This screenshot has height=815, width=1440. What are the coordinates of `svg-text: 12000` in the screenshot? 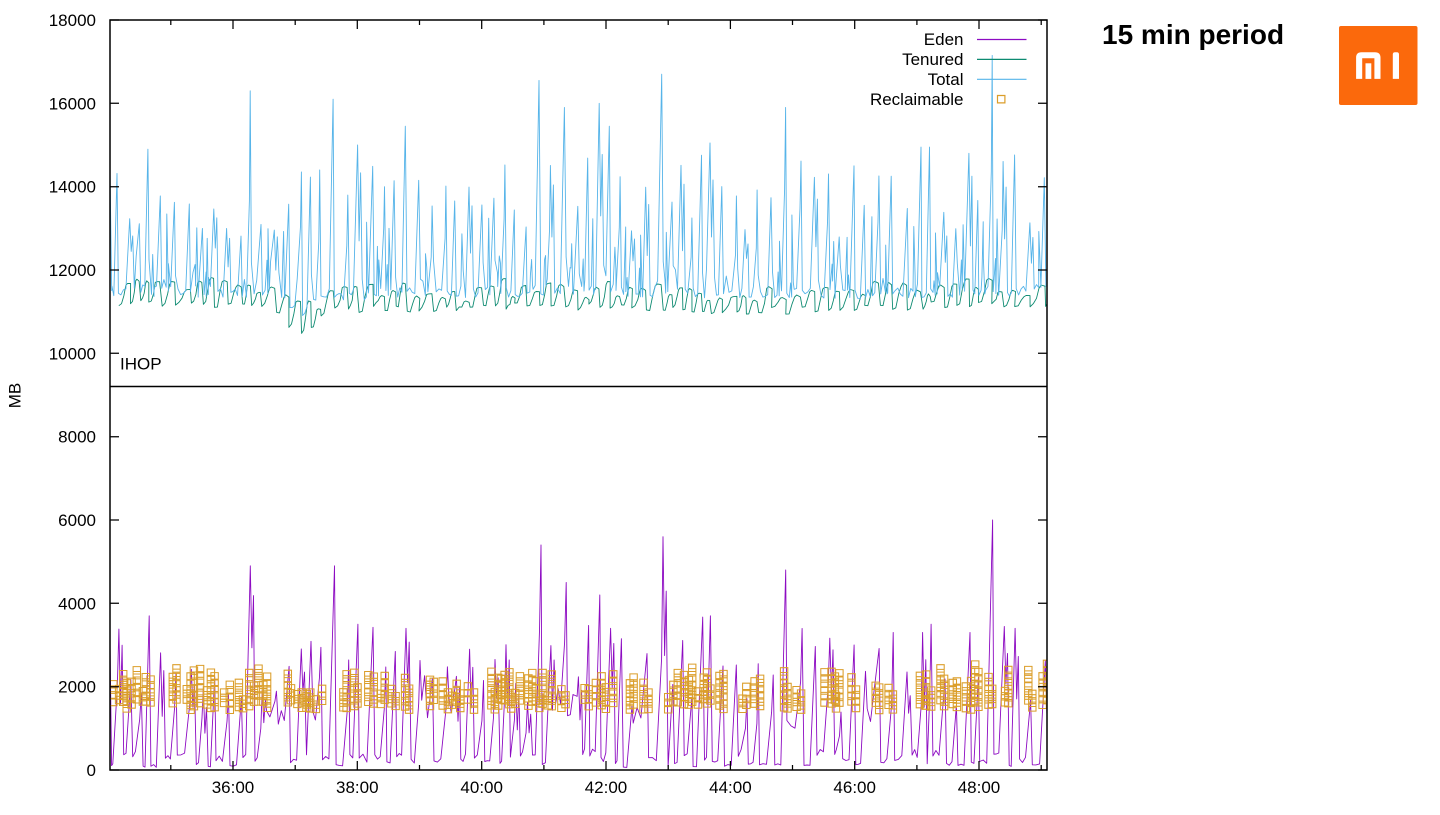 It's located at (72, 270).